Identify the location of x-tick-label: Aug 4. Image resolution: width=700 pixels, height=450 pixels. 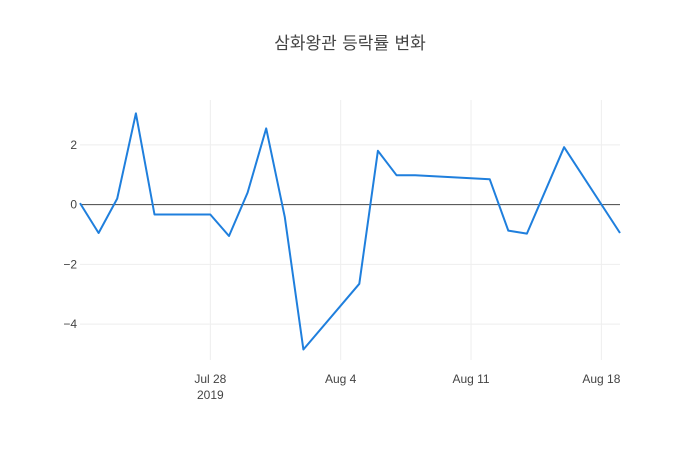
(341, 379).